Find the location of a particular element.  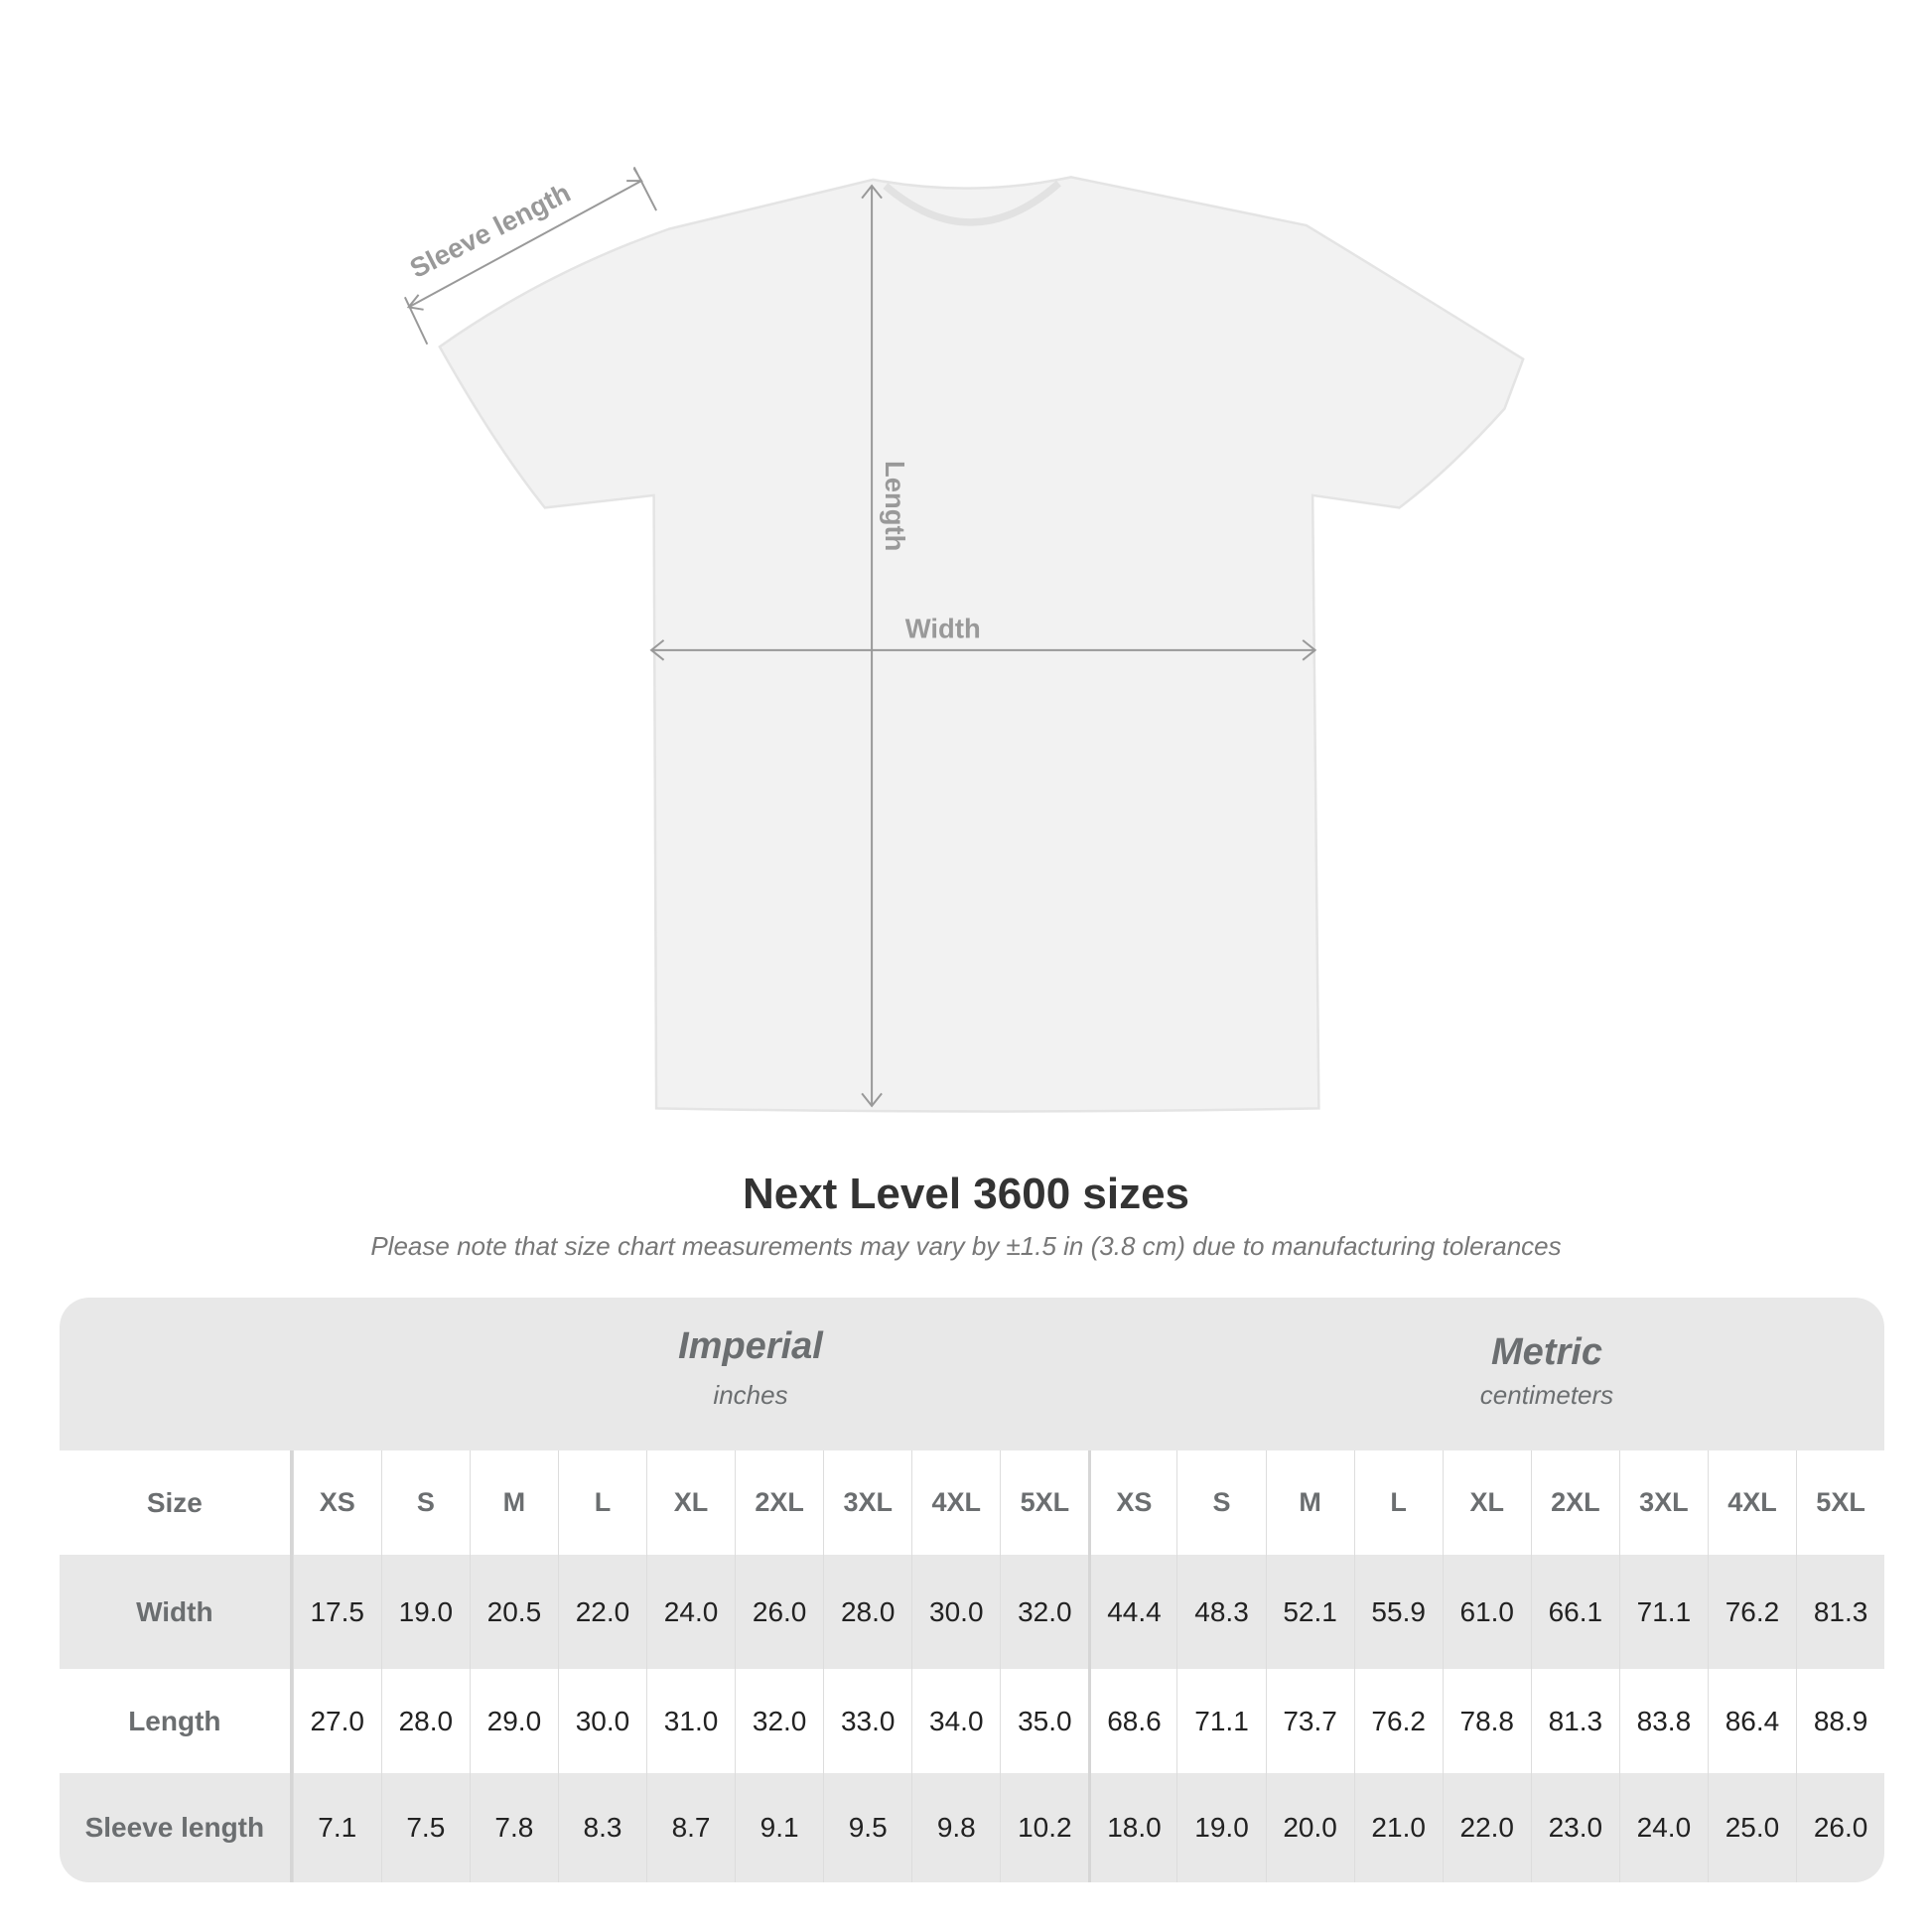

measurement-cell: 7.5 is located at coordinates (425, 1828).